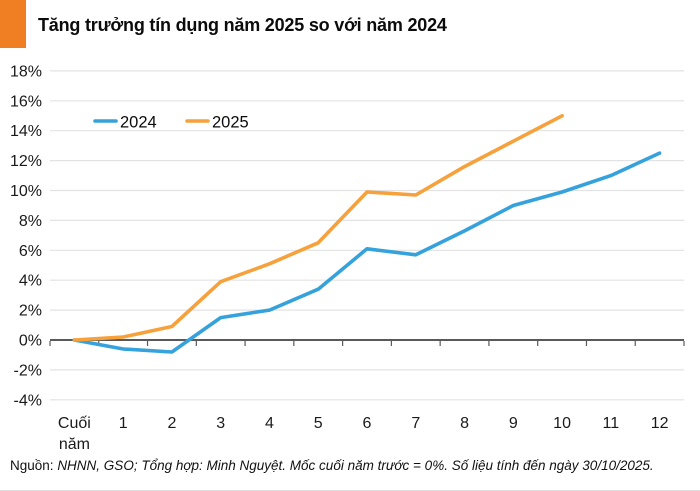  Describe the element at coordinates (26, 191) in the screenshot. I see `y-axis-label-10pct: 10%` at that location.